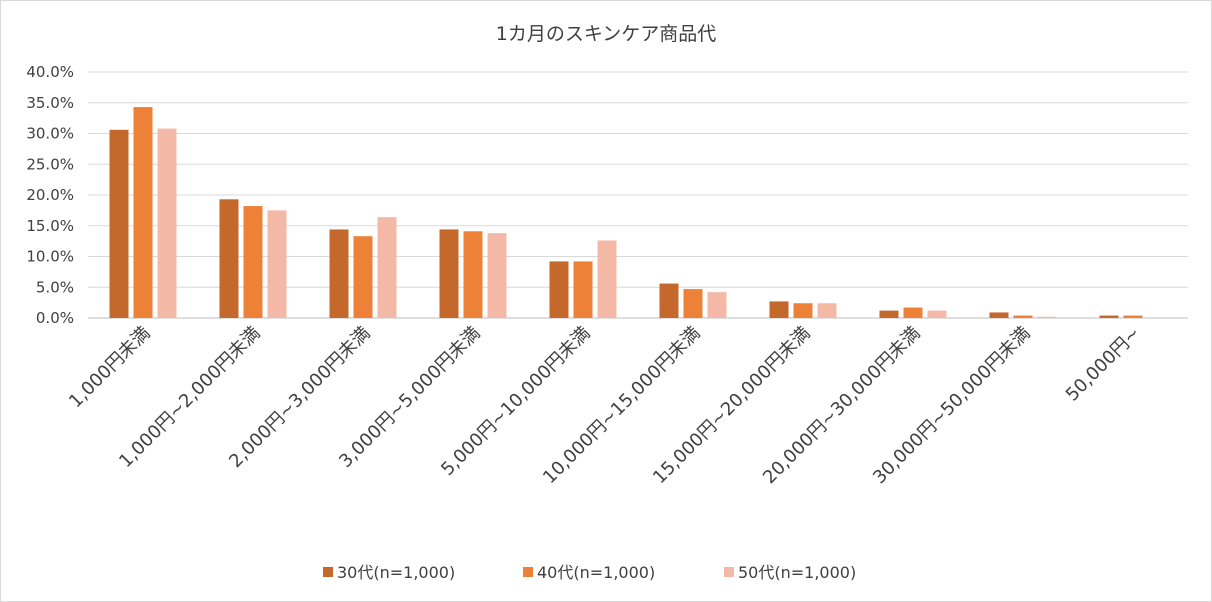  I want to click on y-tick-label: 25.0%, so click(50, 164).